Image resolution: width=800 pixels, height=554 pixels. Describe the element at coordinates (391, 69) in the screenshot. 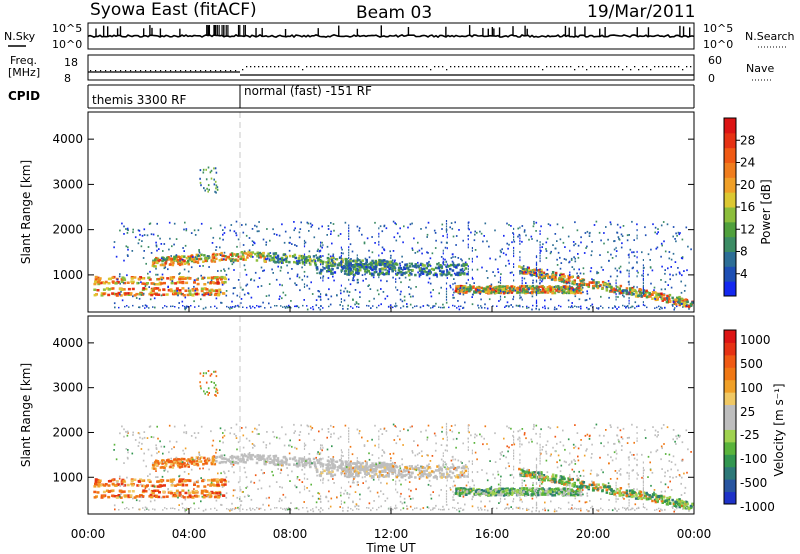

I see `freq-panel: Freq. [MHz] 18 8 60 0 Nave` at that location.